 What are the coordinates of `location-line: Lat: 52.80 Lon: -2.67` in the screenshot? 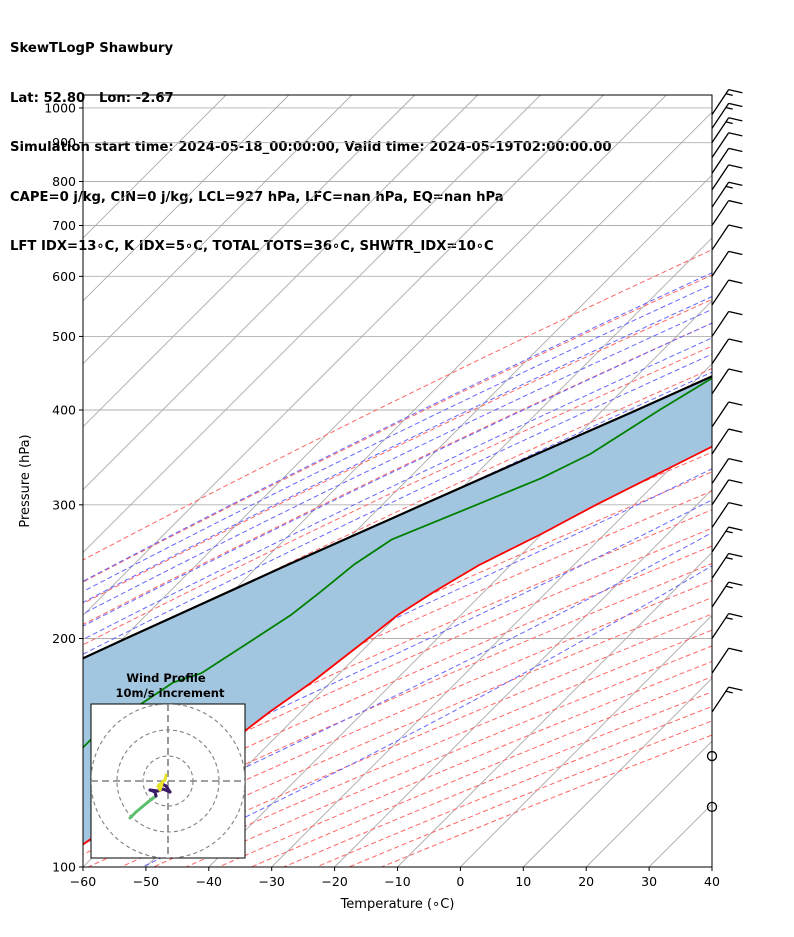 It's located at (92, 98).